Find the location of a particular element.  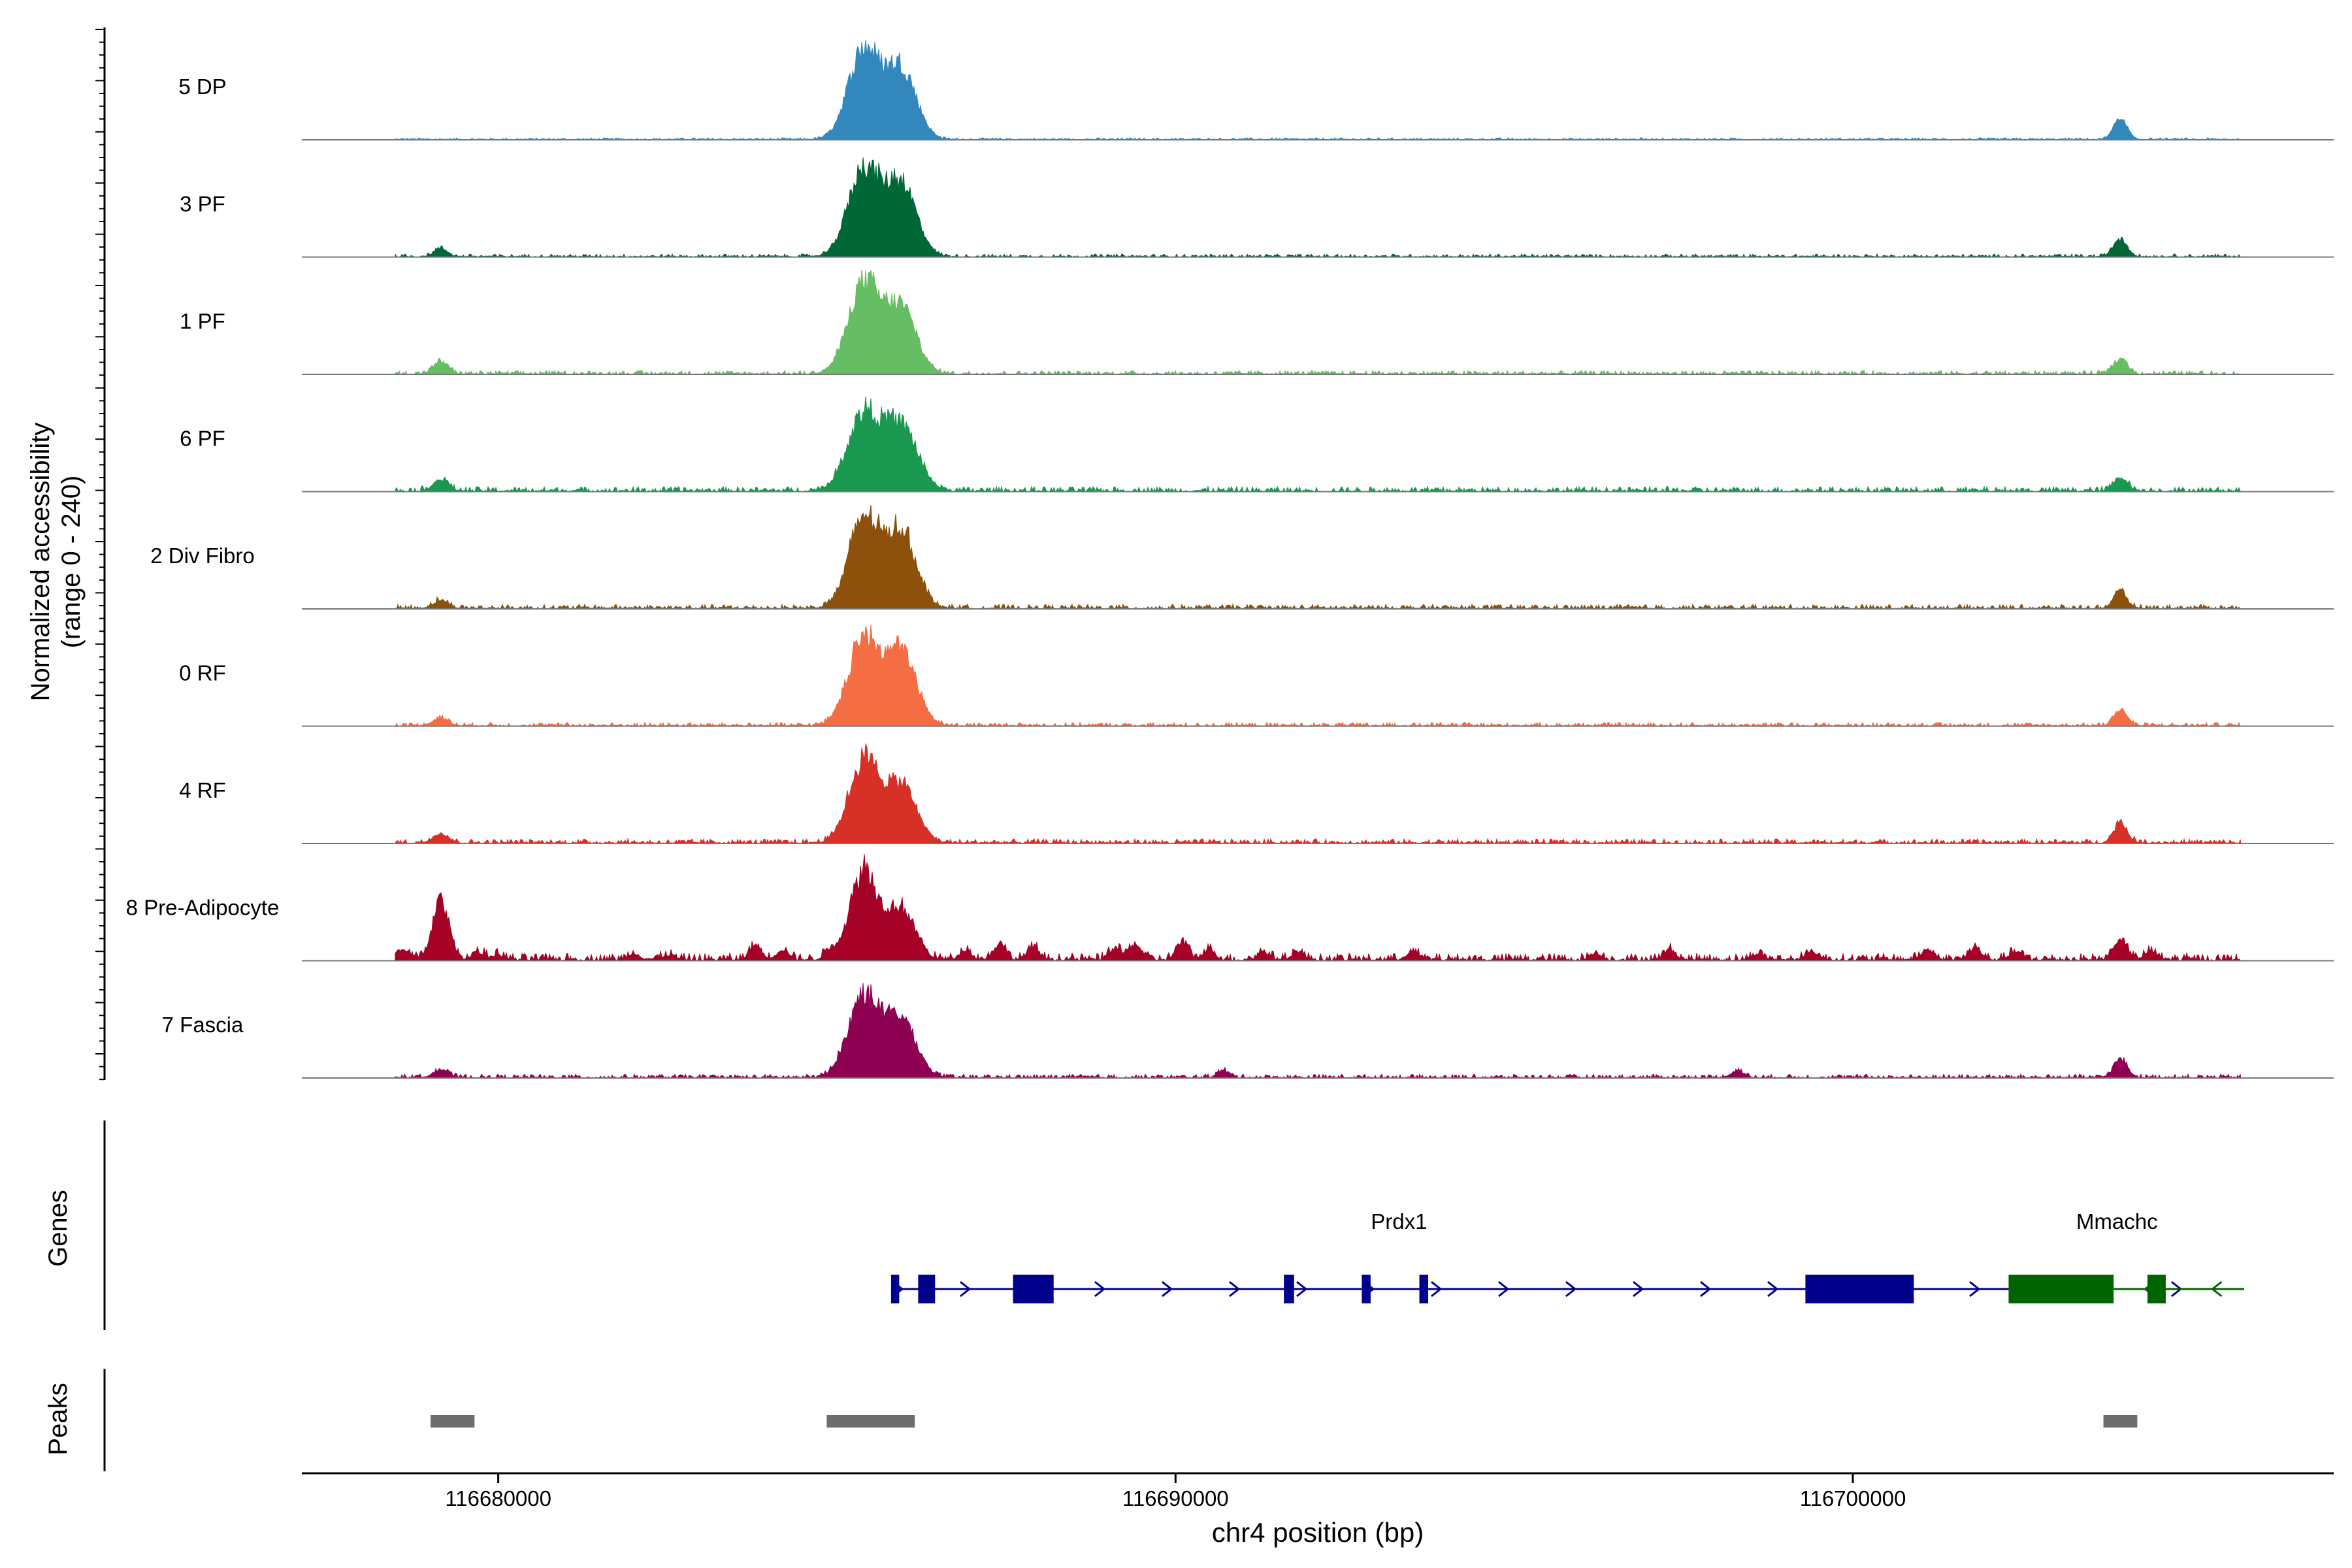

x-axis-title: chr4 position (bp) is located at coordinates (1318, 1532).